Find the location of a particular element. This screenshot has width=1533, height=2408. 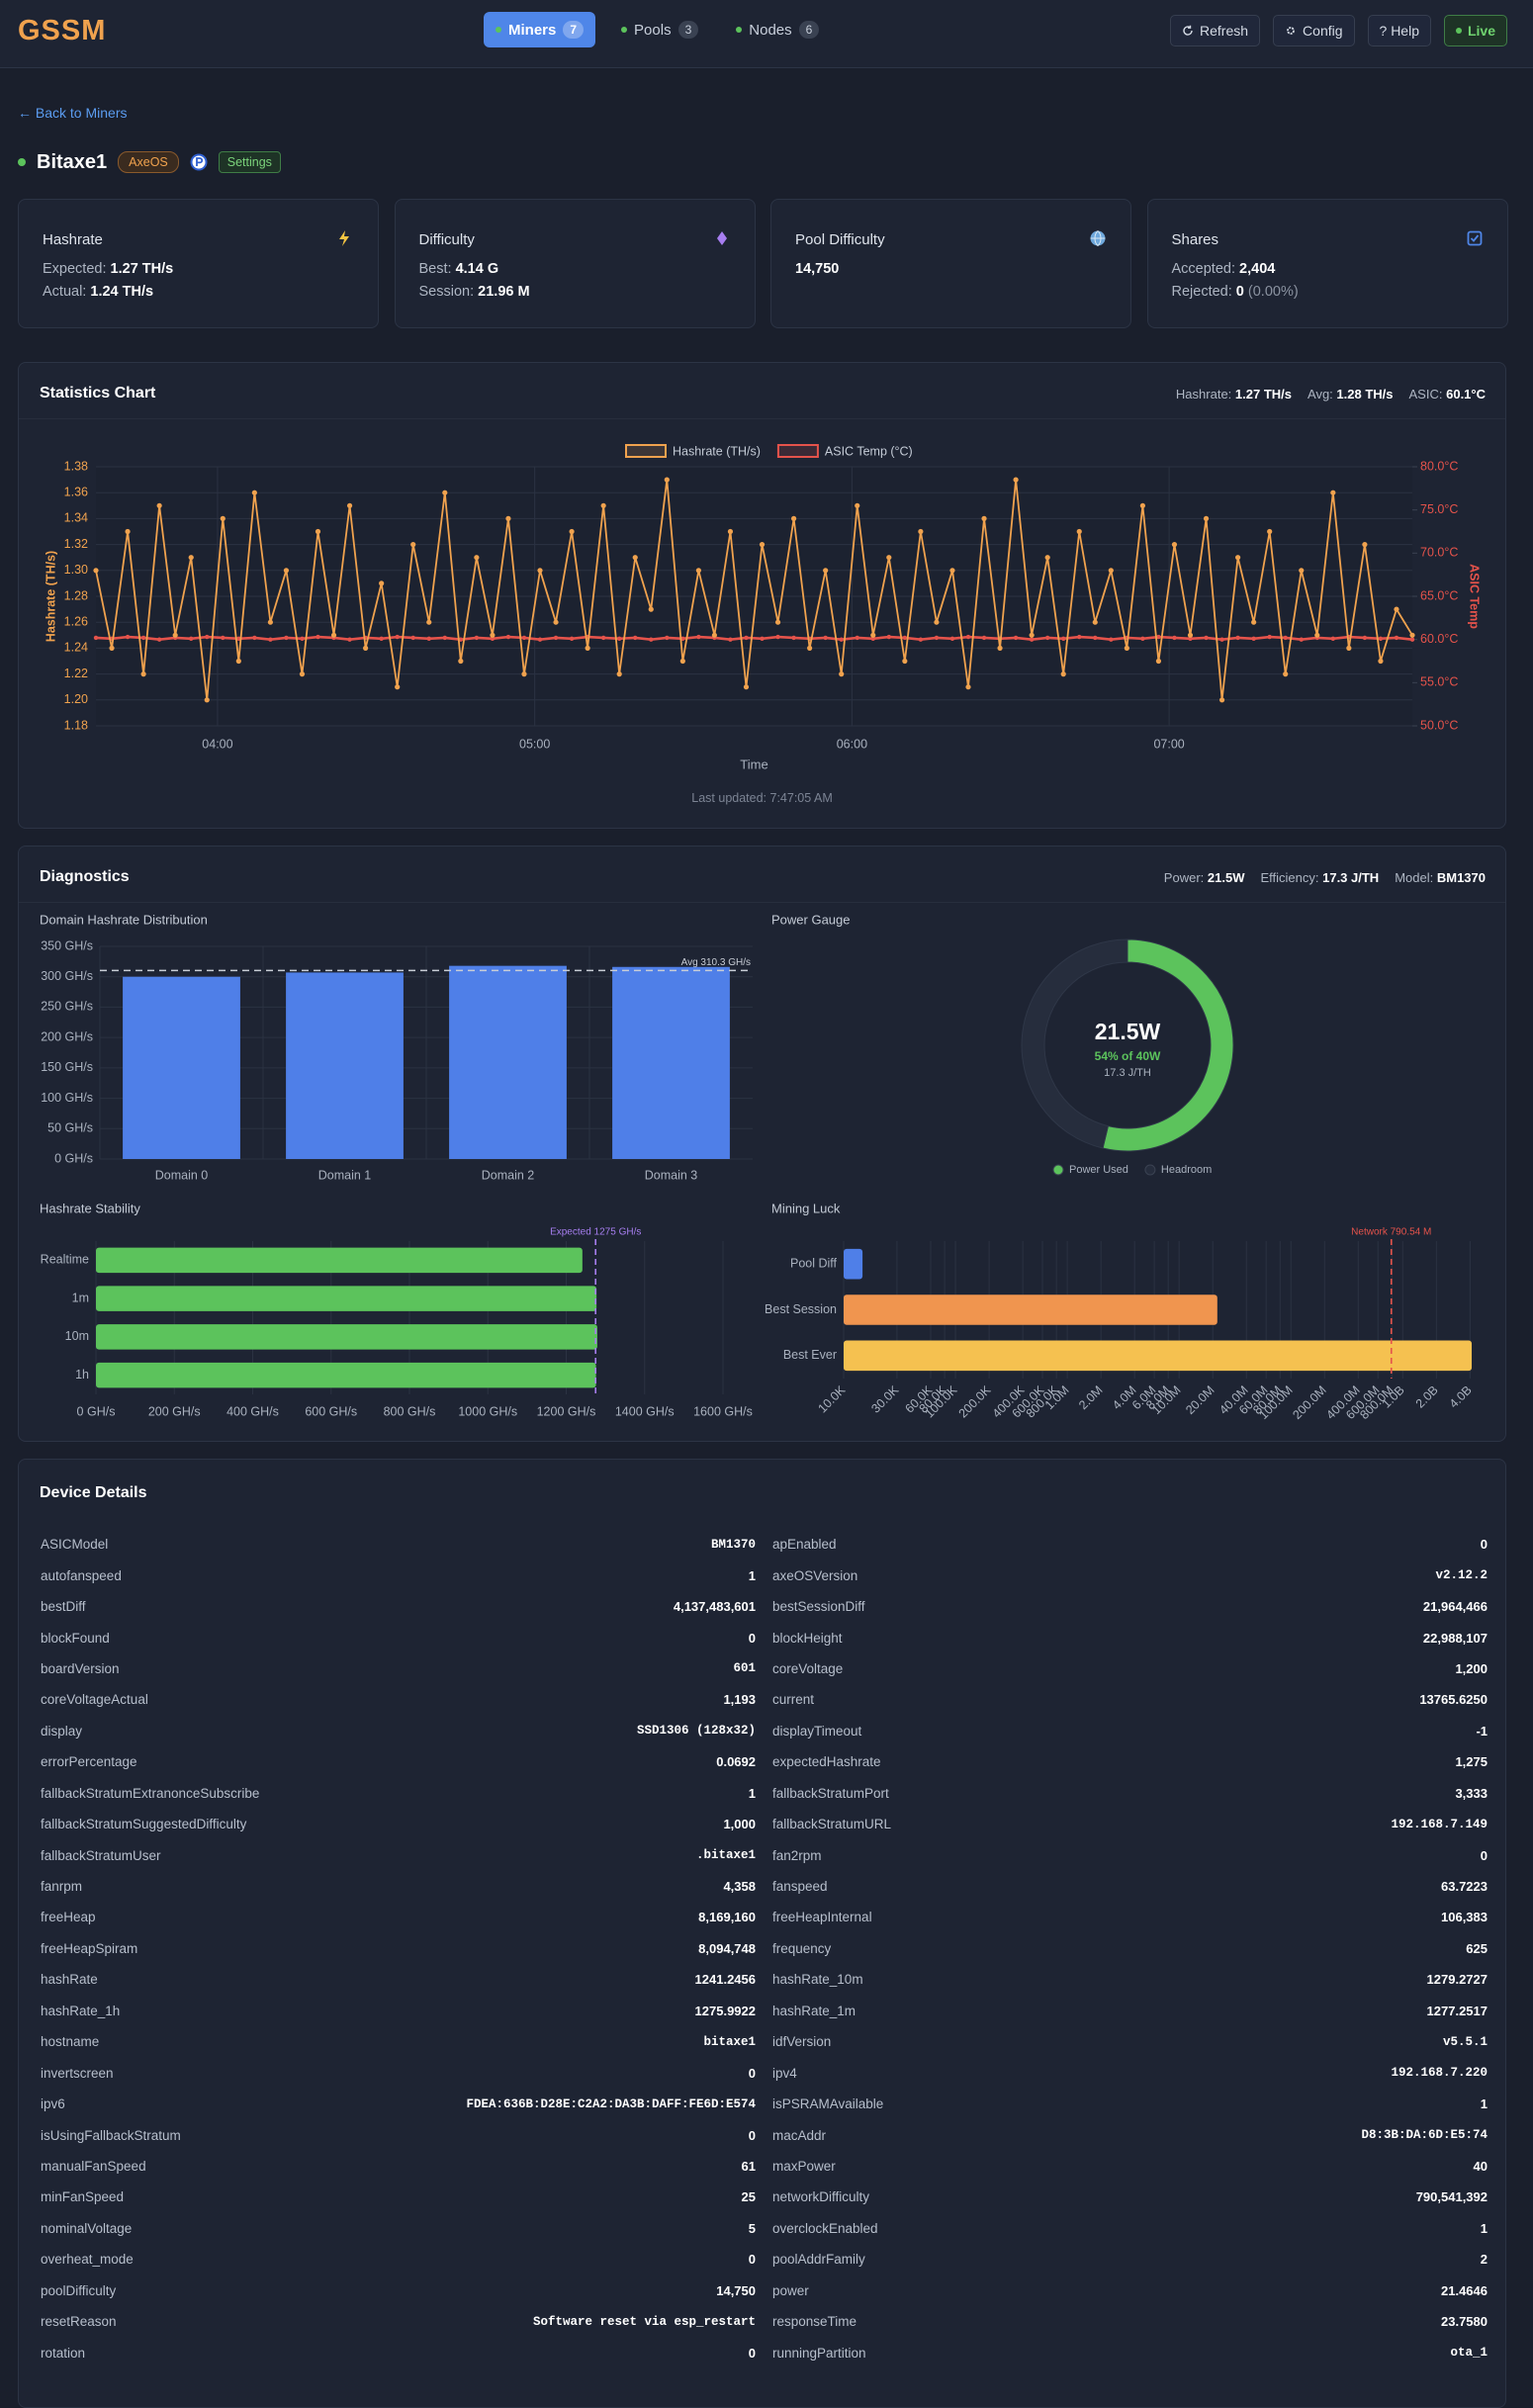

detail-key: axeOSVersion is located at coordinates (815, 1575).